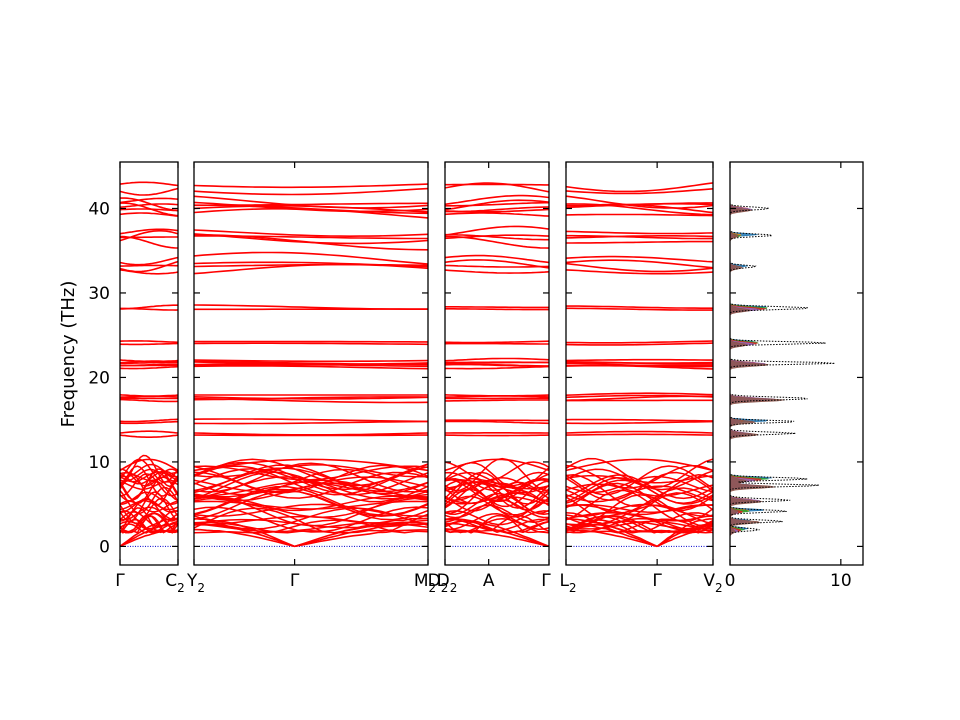 This screenshot has width=960, height=720. Describe the element at coordinates (567, 583) in the screenshot. I see `k-point-label: L2` at that location.